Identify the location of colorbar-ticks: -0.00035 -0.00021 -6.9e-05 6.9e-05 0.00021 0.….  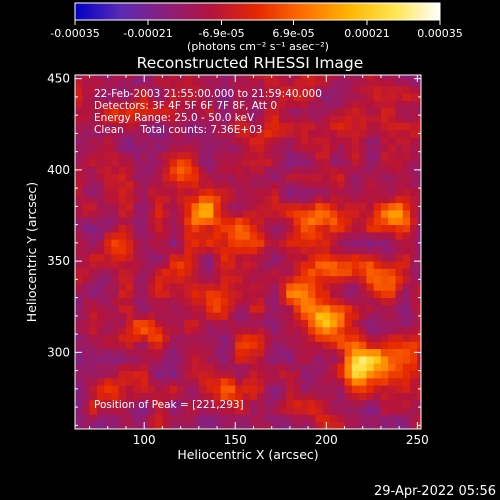
(256, 30).